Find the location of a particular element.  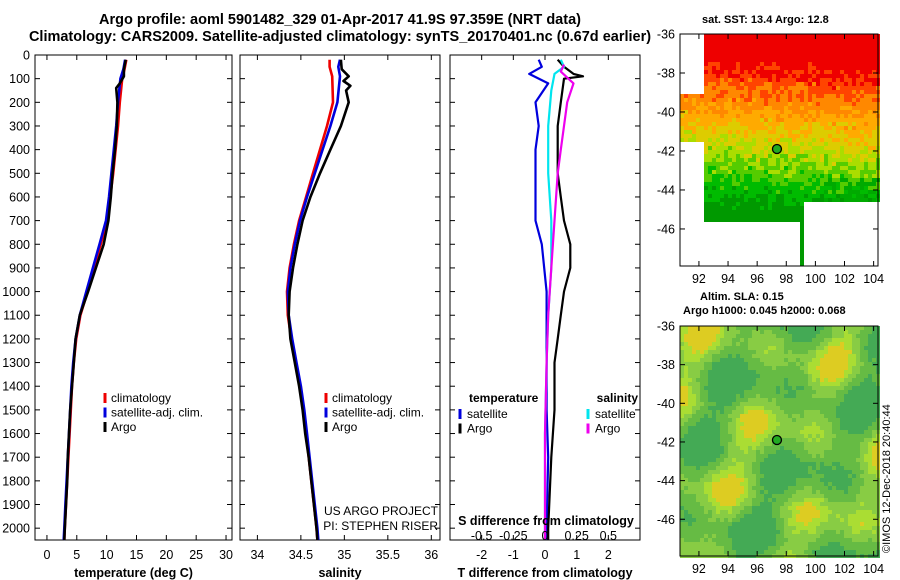

pressure-tick-label: 1400 is located at coordinates (16, 387).